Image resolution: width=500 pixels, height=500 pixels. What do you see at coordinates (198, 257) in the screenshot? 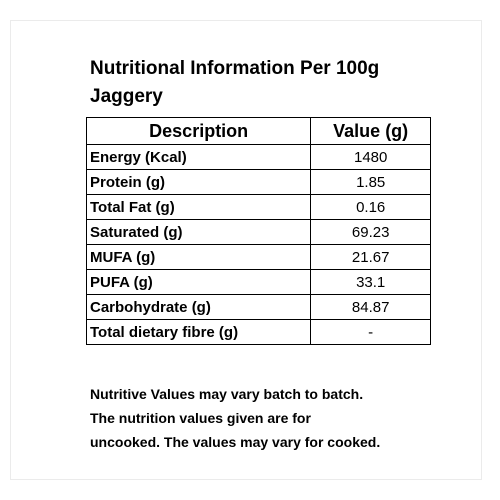
I see `row-description: MUFA (g)` at bounding box center [198, 257].